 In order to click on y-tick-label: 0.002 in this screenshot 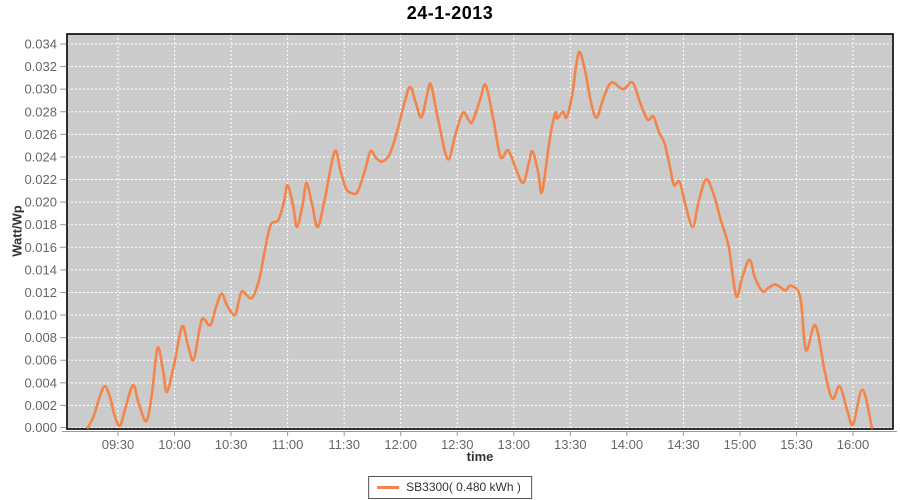, I will do `click(40, 405)`.